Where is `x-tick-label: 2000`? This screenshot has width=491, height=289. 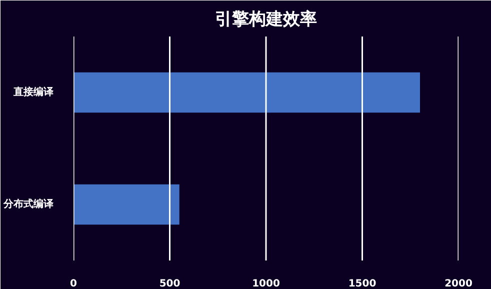
x-tick-label: 2000 is located at coordinates (458, 283).